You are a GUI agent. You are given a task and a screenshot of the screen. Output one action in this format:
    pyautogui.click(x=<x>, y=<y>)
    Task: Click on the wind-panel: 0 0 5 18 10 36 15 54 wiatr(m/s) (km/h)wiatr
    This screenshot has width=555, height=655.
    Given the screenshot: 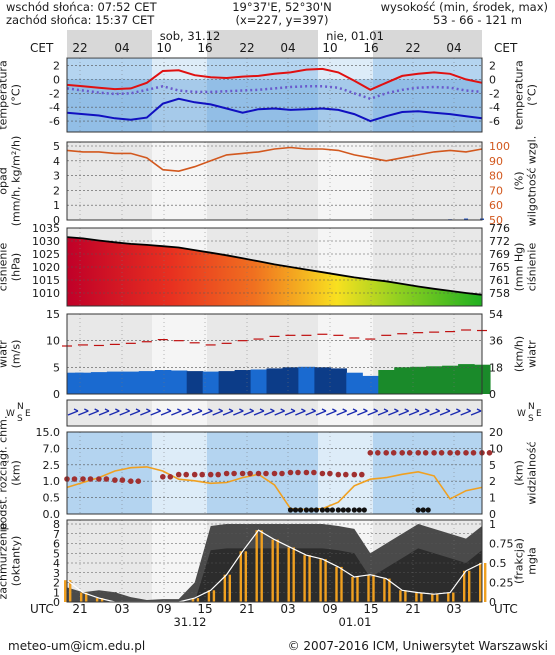 What is the action you would take?
    pyautogui.click(x=269, y=354)
    